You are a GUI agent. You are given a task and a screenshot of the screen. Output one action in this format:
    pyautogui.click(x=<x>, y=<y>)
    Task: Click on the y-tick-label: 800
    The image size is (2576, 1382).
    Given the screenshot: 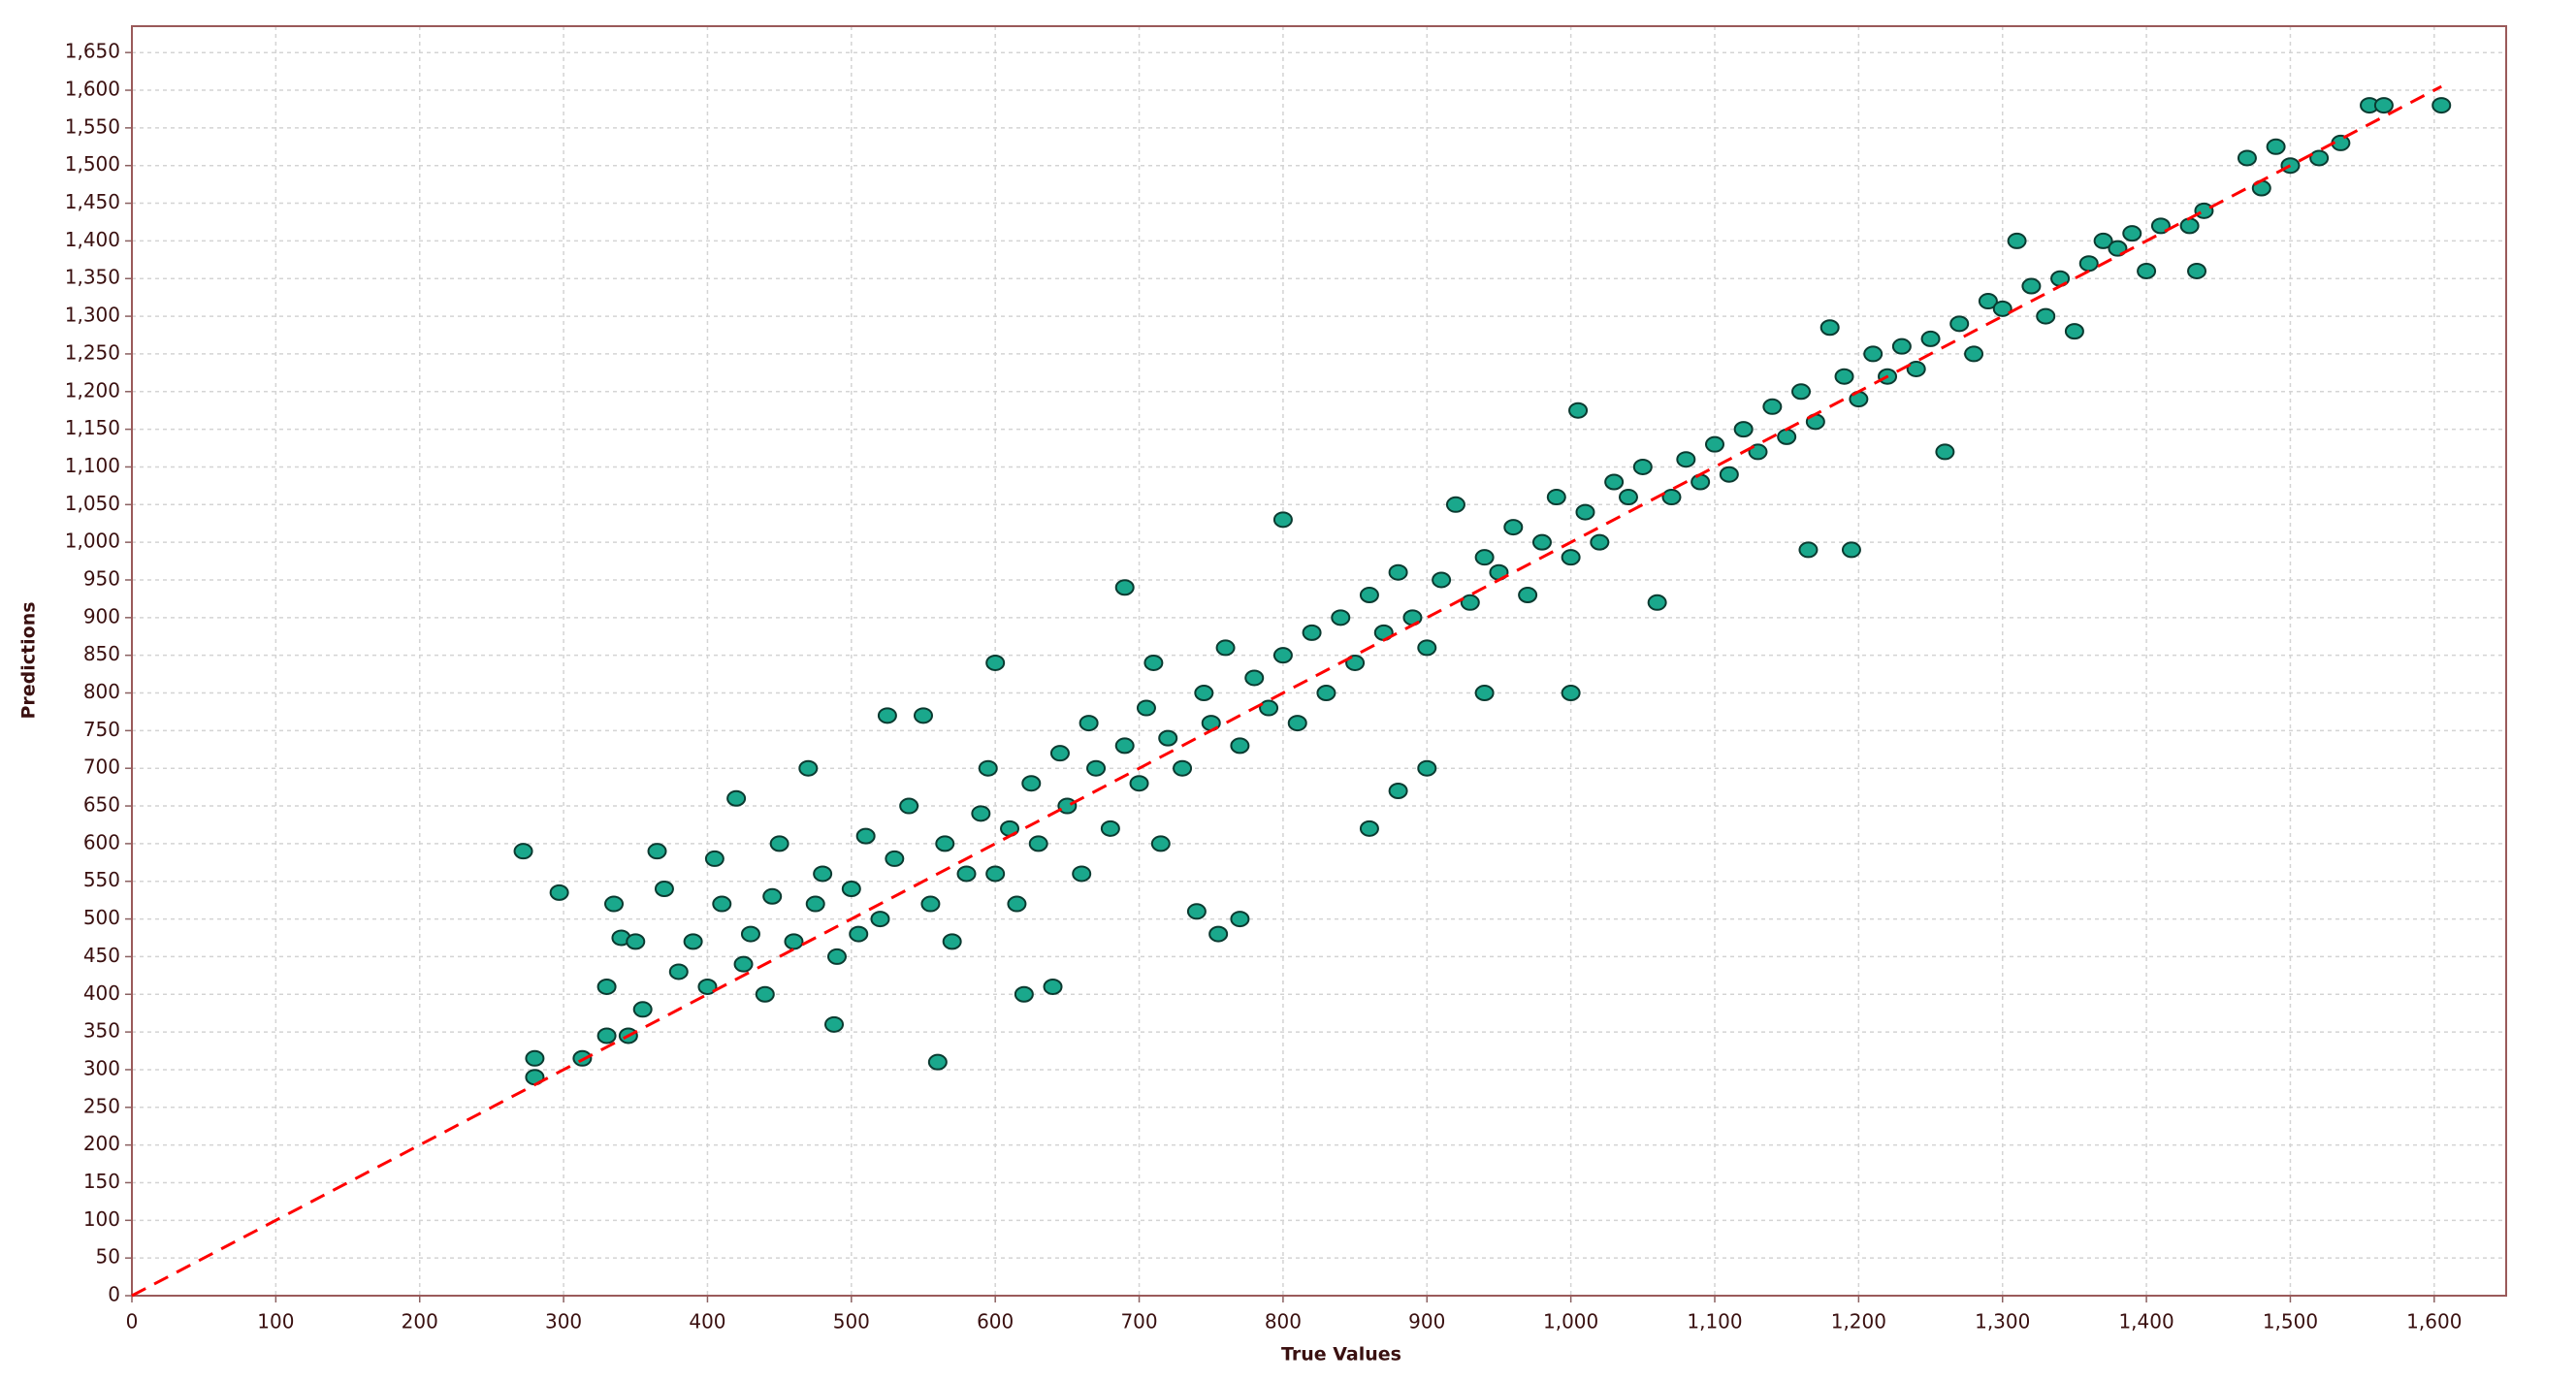 What is the action you would take?
    pyautogui.click(x=101, y=692)
    